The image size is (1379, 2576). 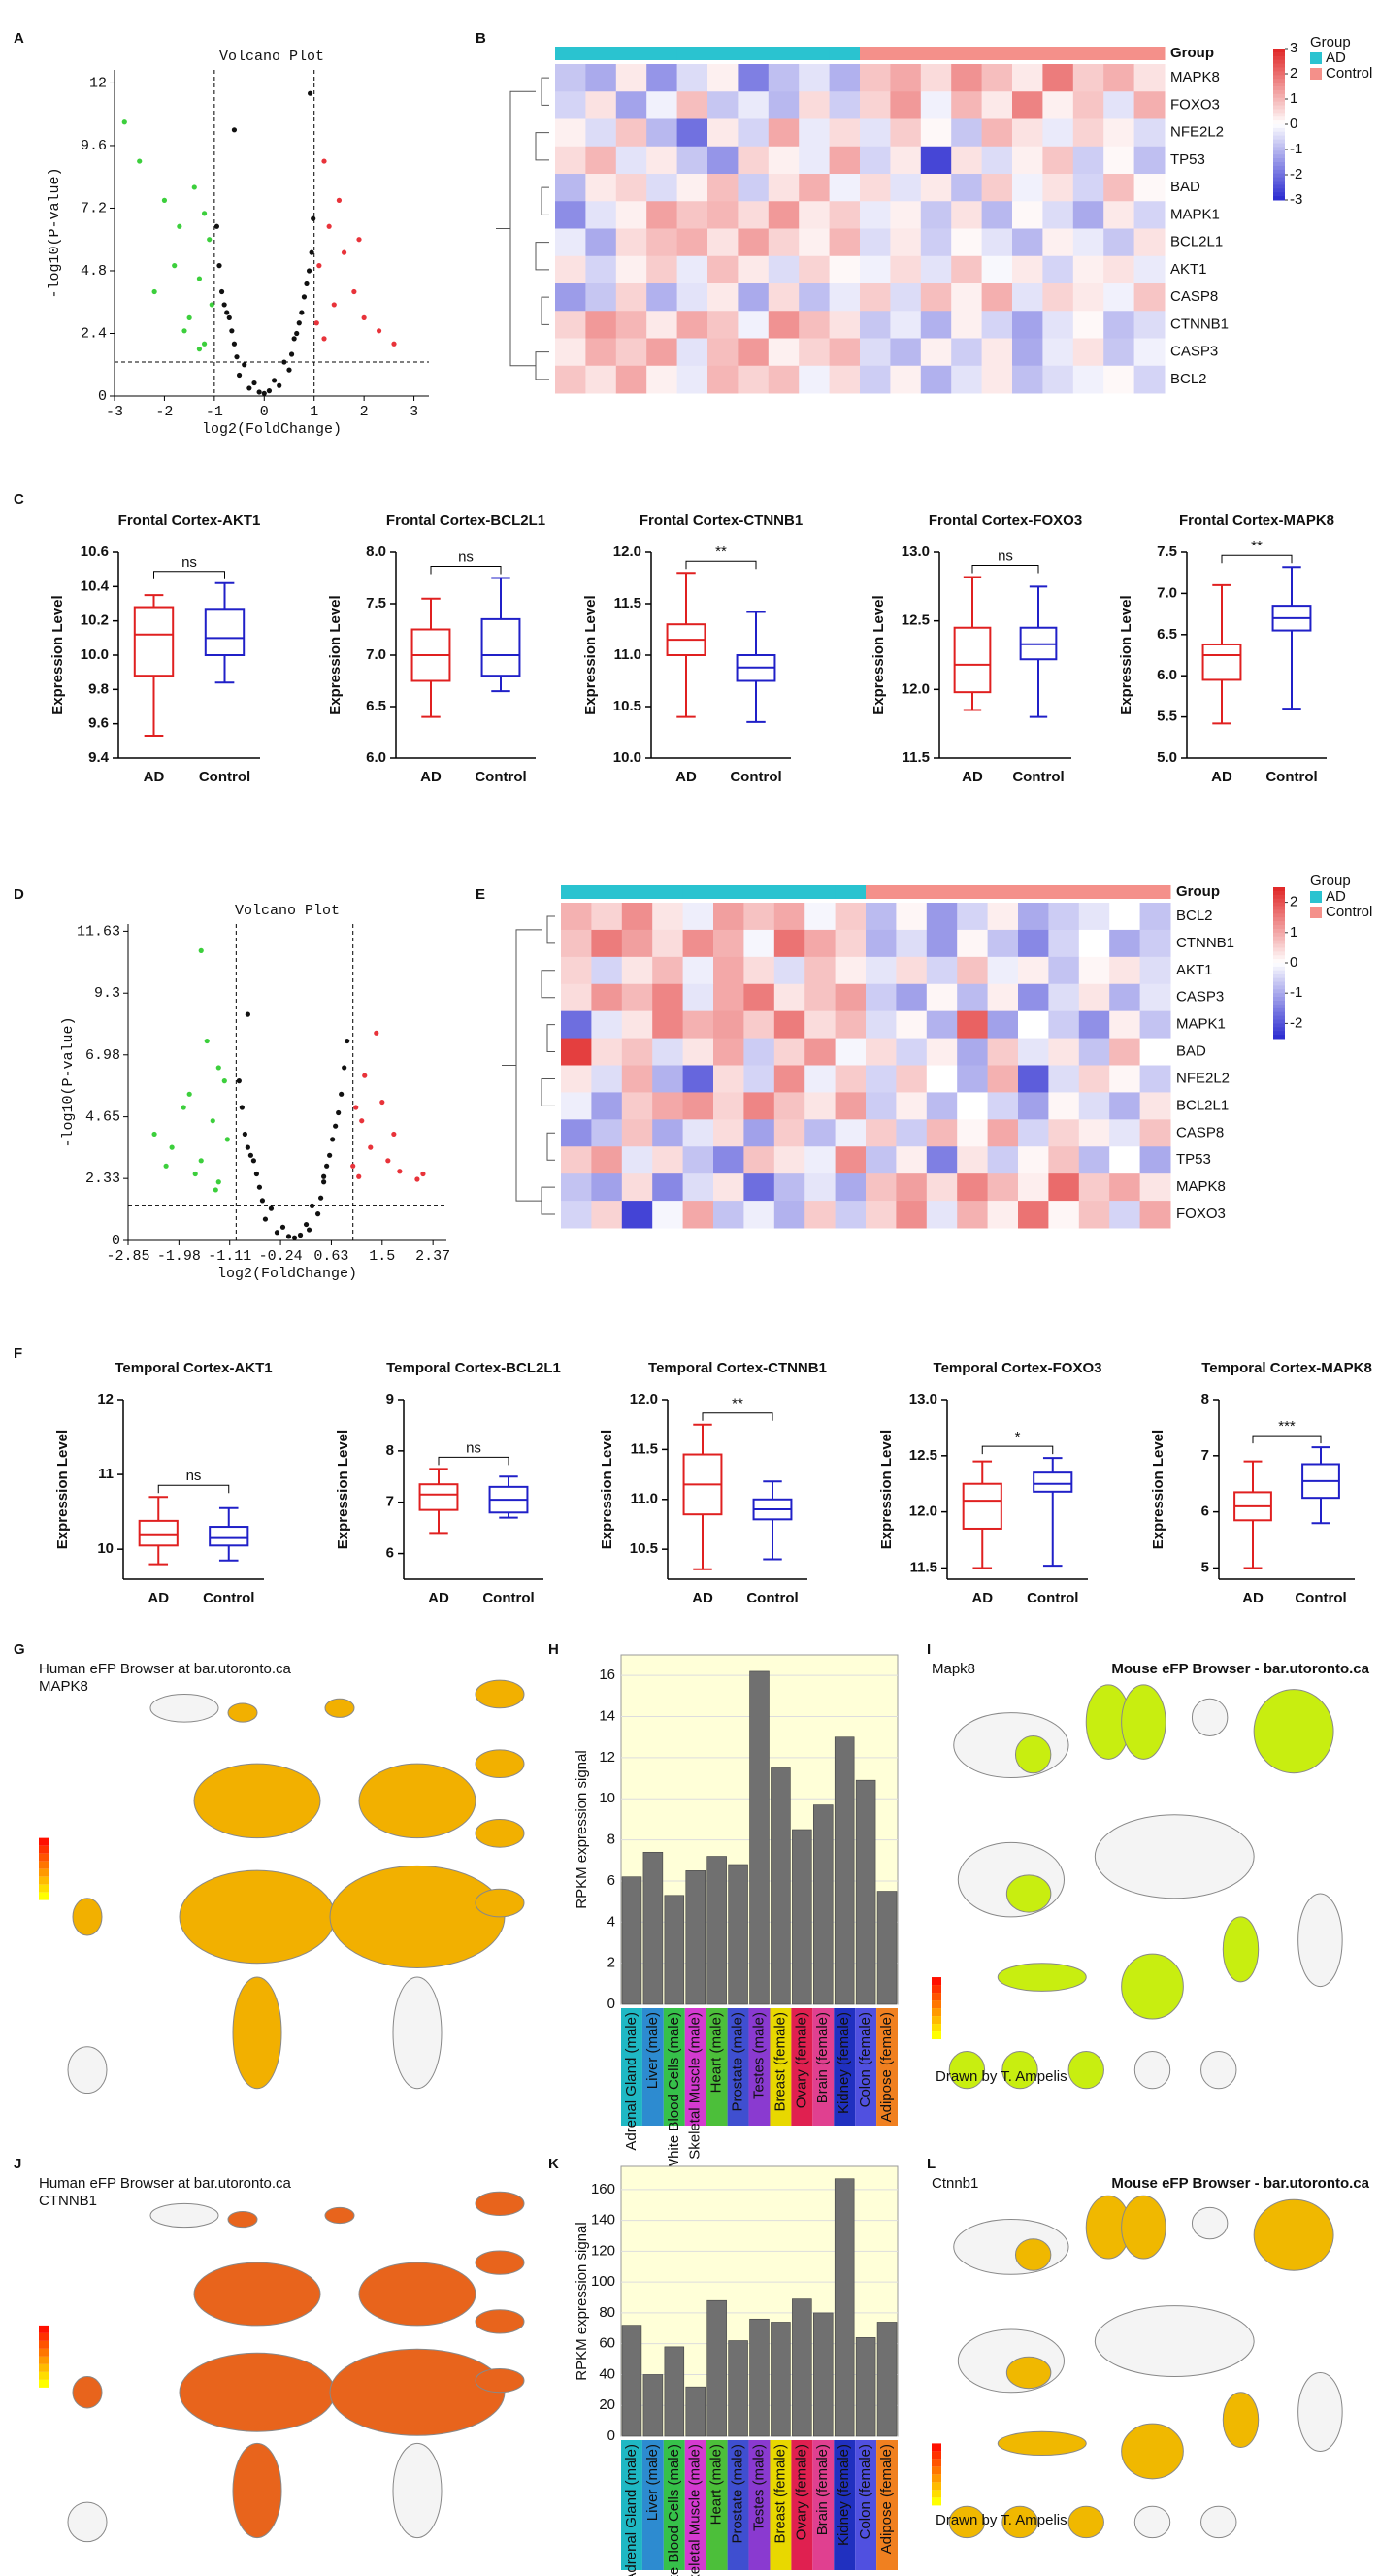 I want to click on x-tick-label: Control, so click(x=1321, y=1598).